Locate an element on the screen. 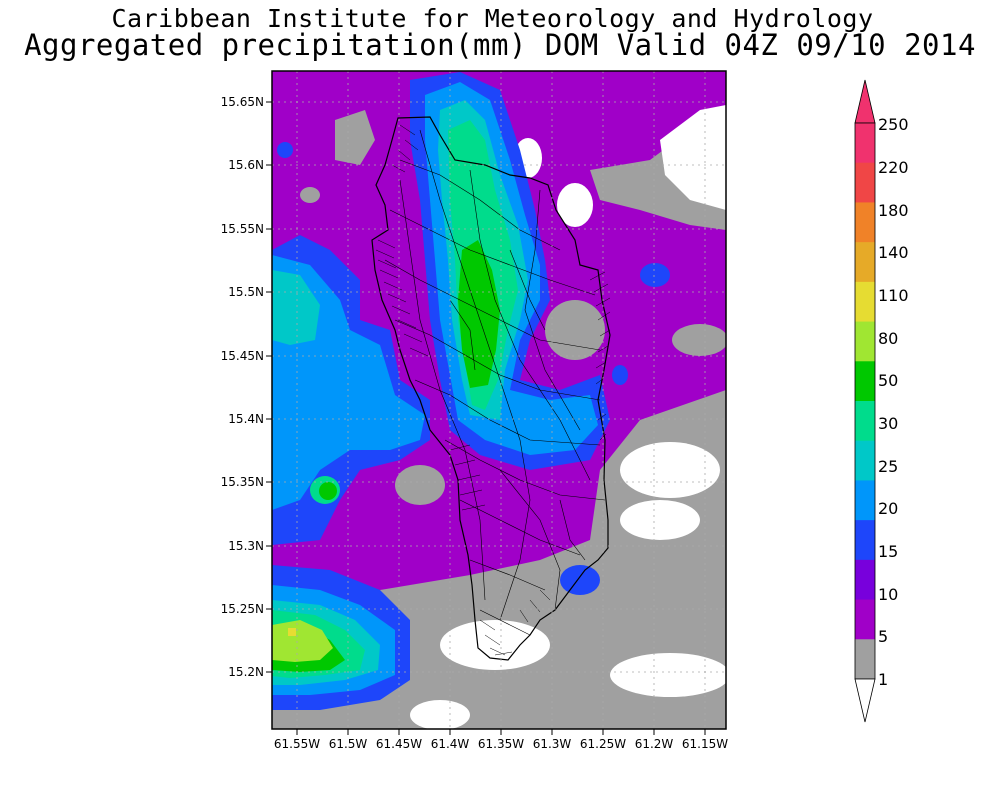 This screenshot has height=800, width=1000. lat-label: 15.45N is located at coordinates (242, 356).